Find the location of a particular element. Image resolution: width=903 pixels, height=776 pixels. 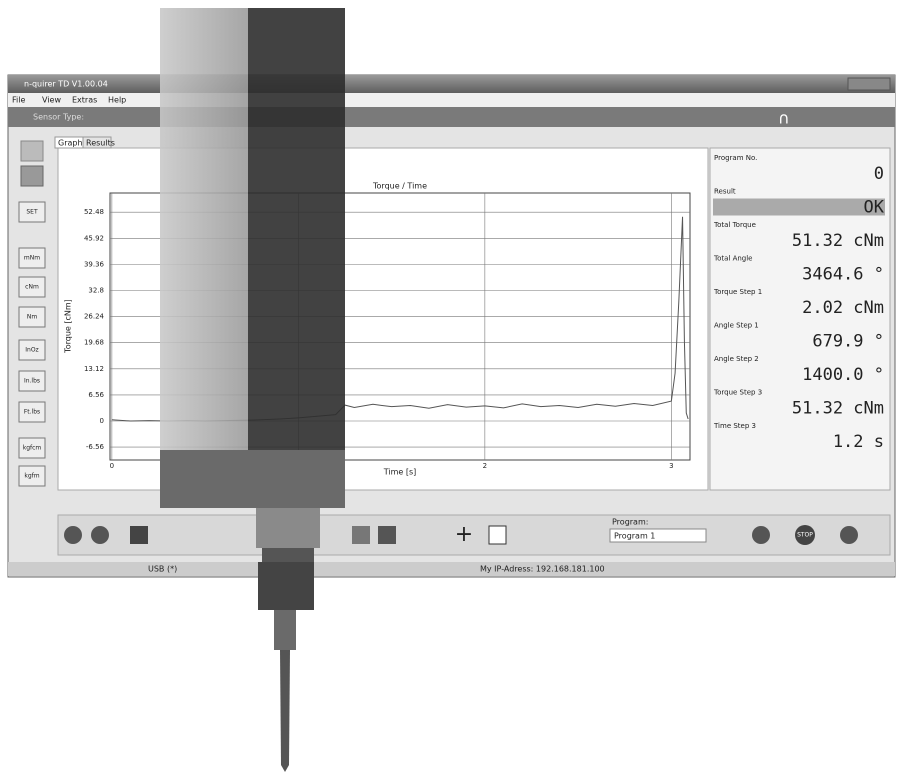

y-tick-label: 19.68 is located at coordinates (94, 343).